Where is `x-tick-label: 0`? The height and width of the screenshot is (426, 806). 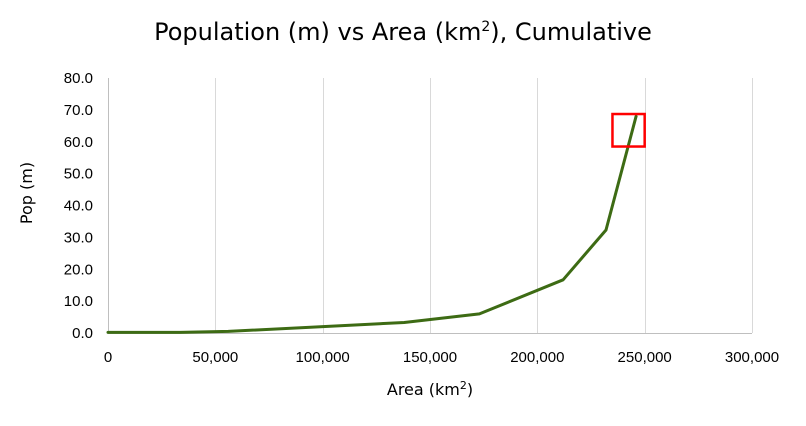 x-tick-label: 0 is located at coordinates (108, 357).